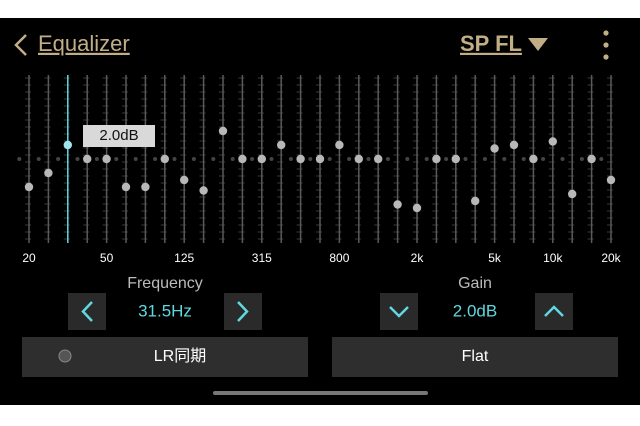  What do you see at coordinates (165, 310) in the screenshot?
I see `frequency-value: 31.5Hz` at bounding box center [165, 310].